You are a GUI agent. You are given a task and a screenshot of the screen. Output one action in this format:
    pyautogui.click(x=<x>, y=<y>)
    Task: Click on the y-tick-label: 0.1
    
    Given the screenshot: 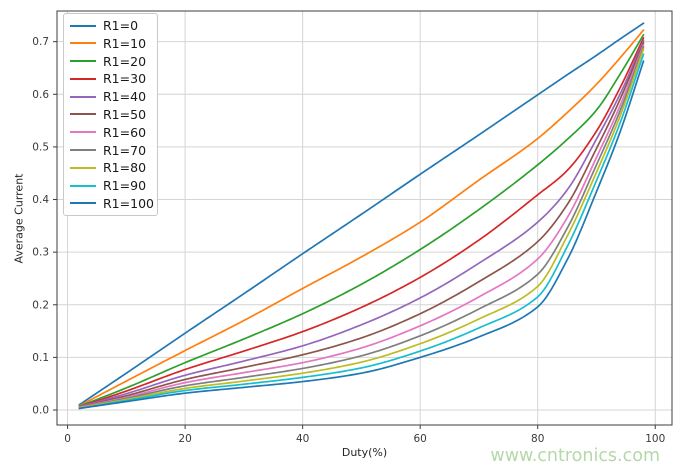 What is the action you would take?
    pyautogui.click(x=40, y=358)
    